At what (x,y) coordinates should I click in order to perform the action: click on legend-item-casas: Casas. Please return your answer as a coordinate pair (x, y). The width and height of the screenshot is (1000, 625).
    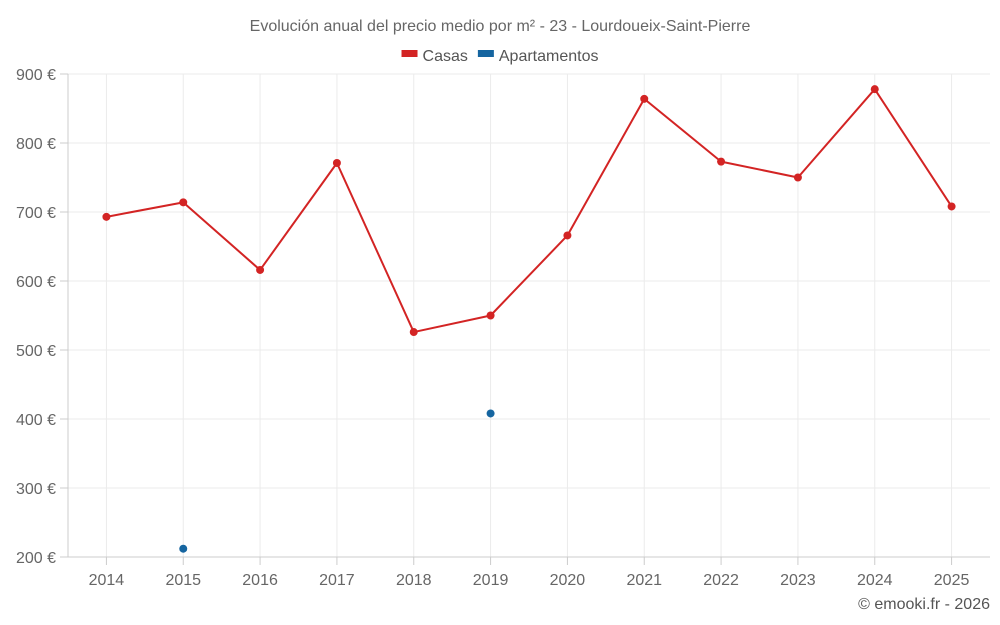
    Looking at the image, I should click on (434, 56).